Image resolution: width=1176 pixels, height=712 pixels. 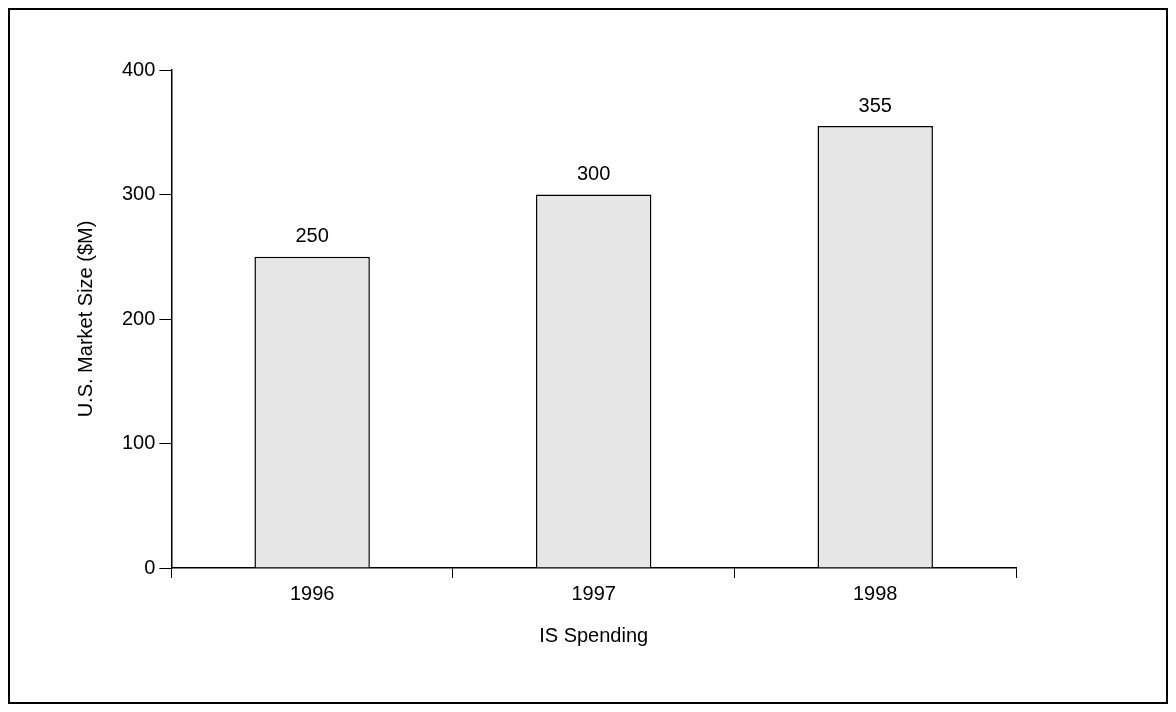 I want to click on data-label: 355, so click(x=875, y=104).